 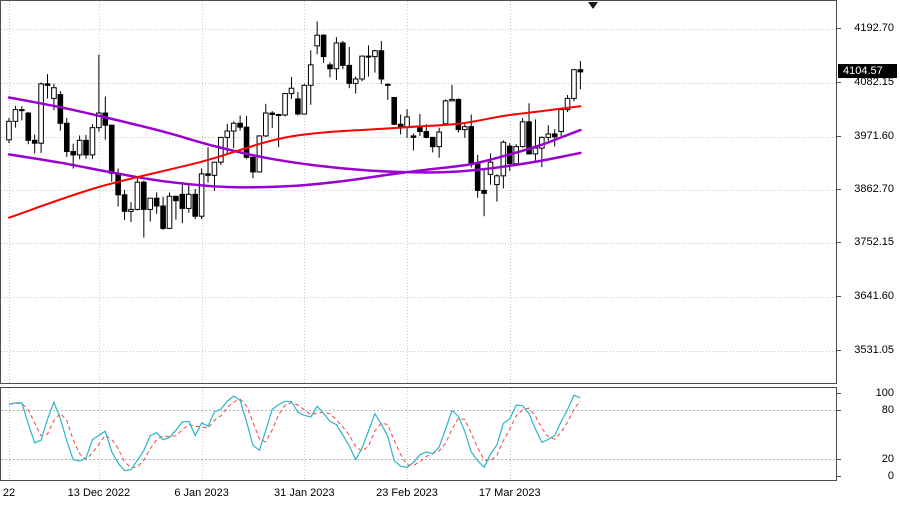 What do you see at coordinates (874, 188) in the screenshot?
I see `price-axis-label: 3862.70` at bounding box center [874, 188].